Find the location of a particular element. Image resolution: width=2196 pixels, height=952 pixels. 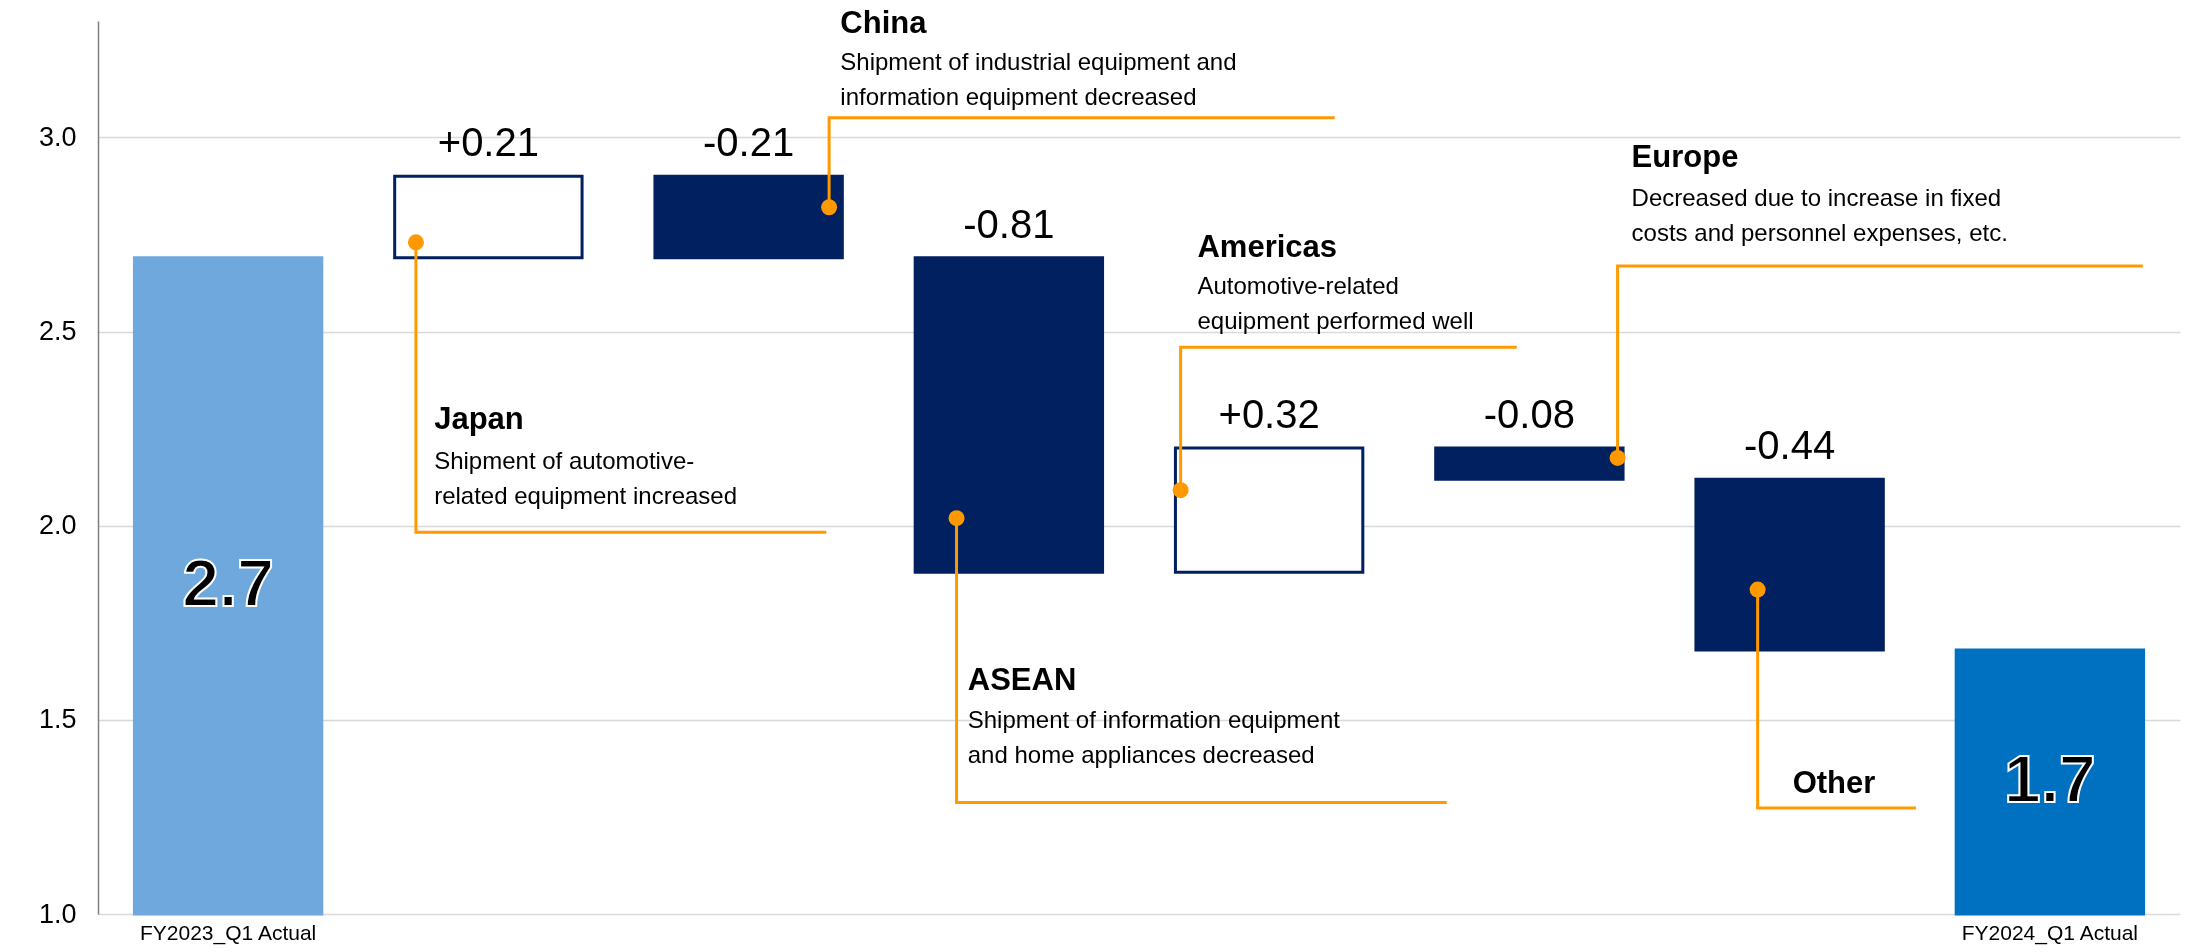

annotation: Other is located at coordinates (1834, 783).